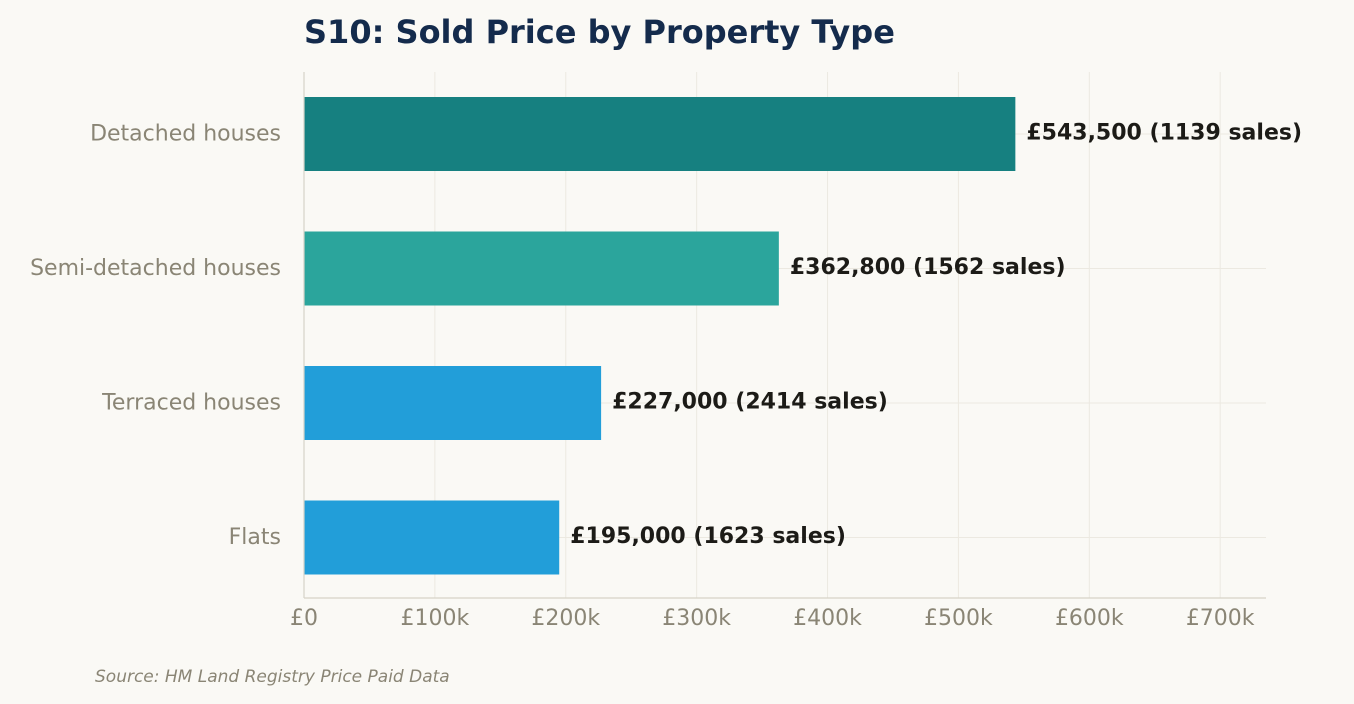 Image resolution: width=1354 pixels, height=704 pixels. Describe the element at coordinates (155, 268) in the screenshot. I see `category-label: Semi-detached houses` at that location.